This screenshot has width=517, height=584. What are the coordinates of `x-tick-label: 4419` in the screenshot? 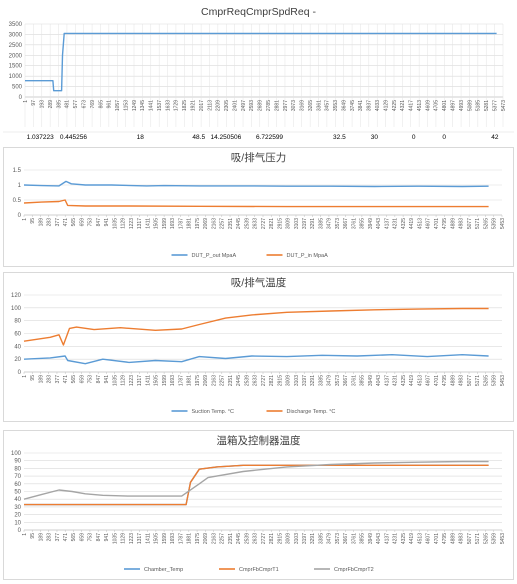 It's located at (412, 538).